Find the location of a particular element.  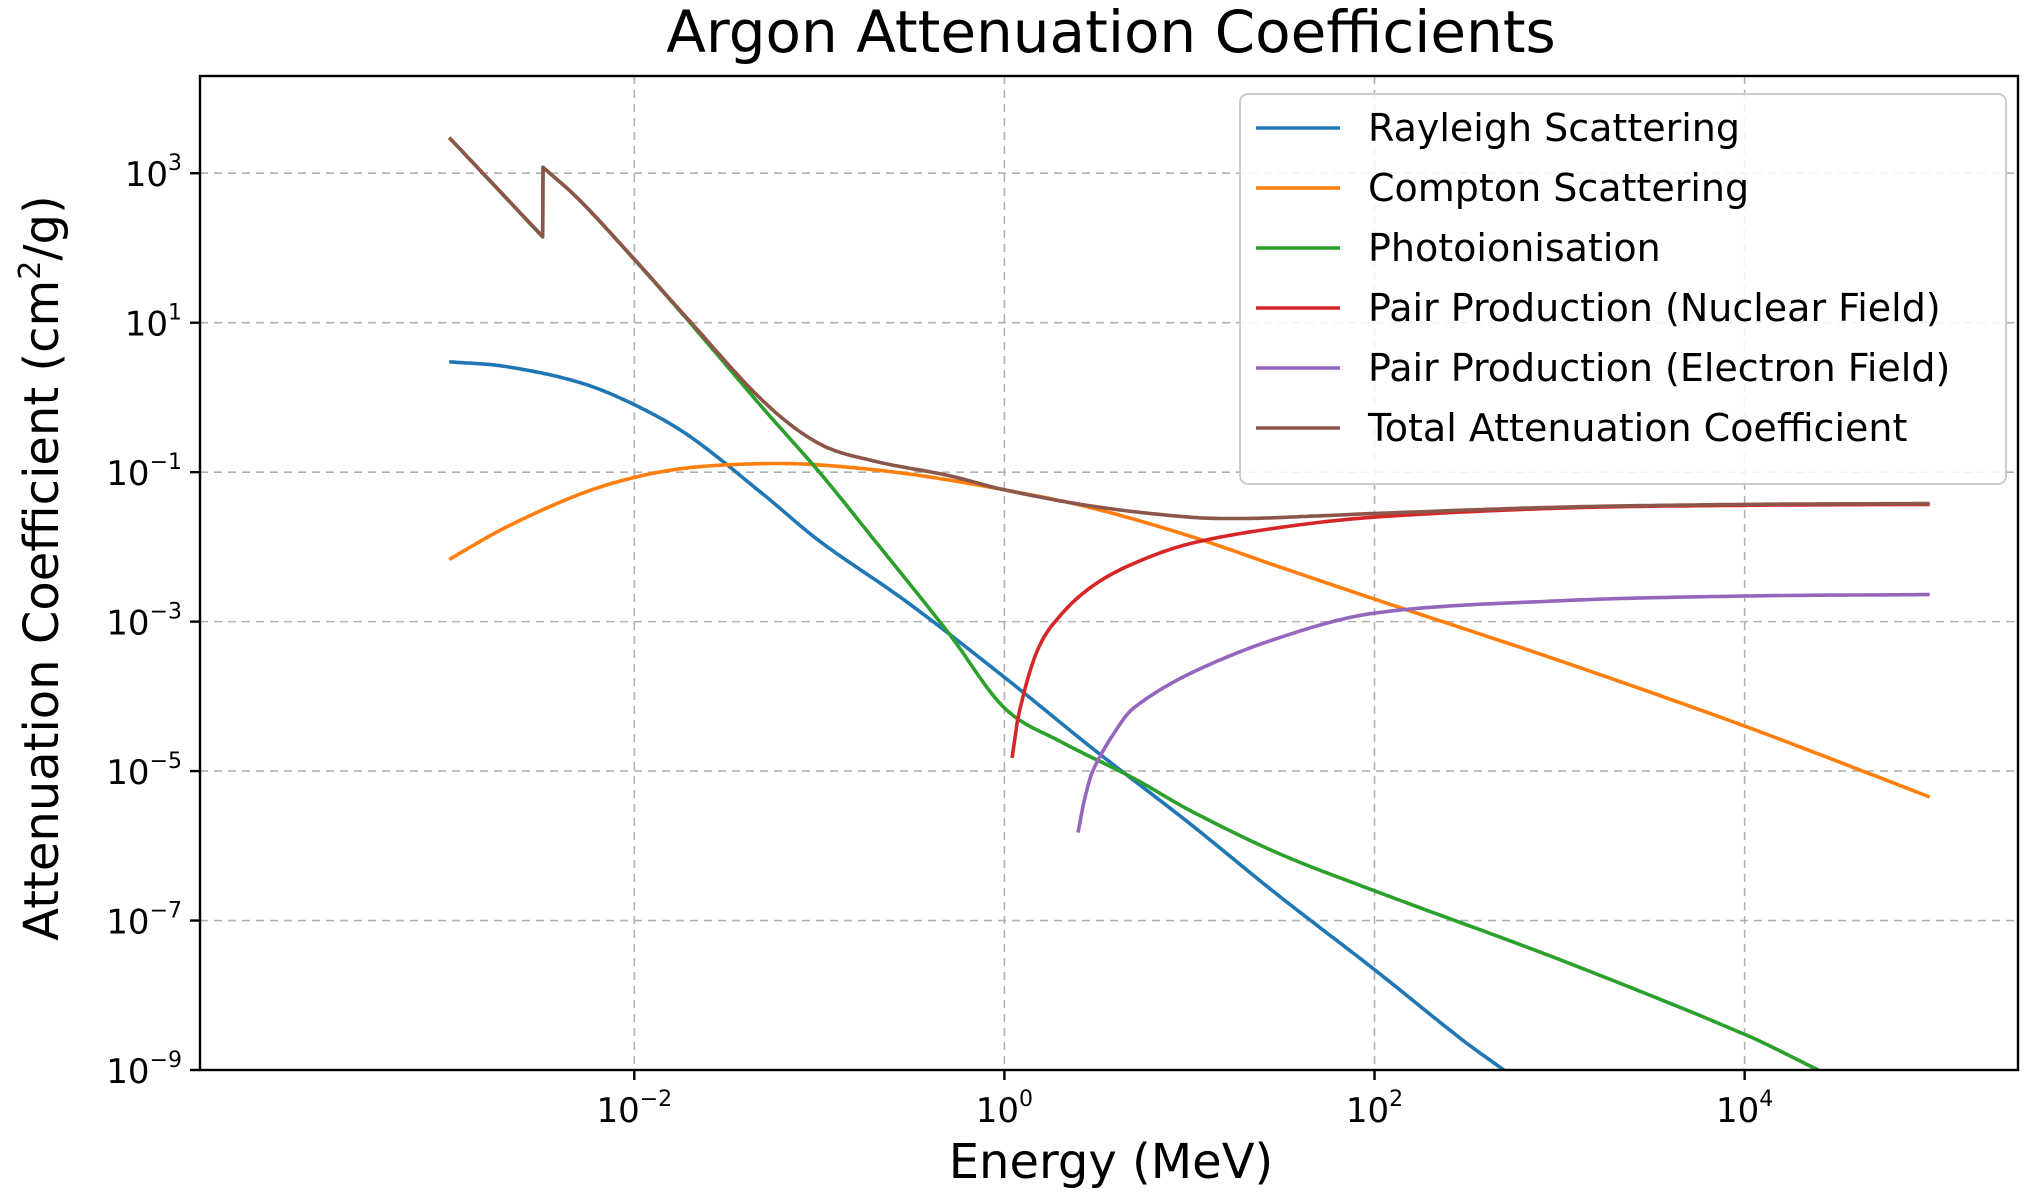

y-tick-label: 10³ is located at coordinates (153, 173).